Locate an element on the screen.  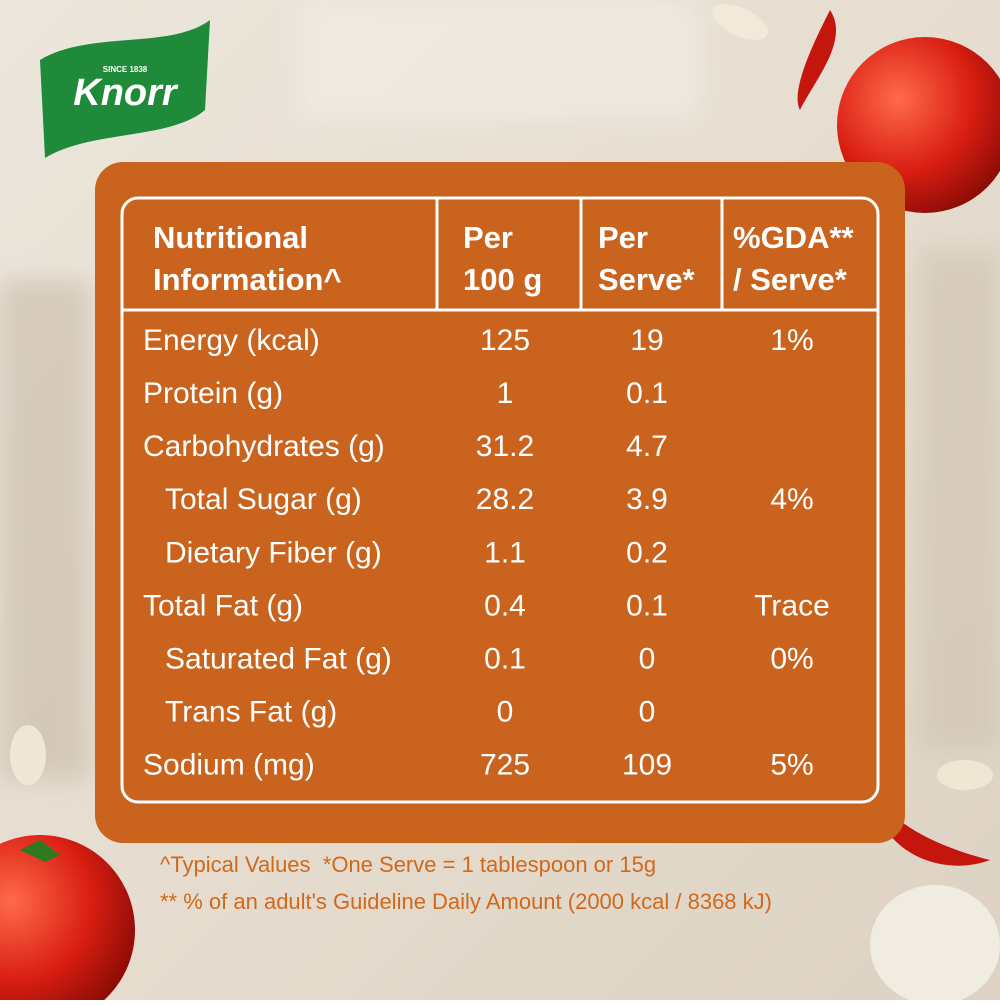
cell-value: 1% is located at coordinates (791, 340).